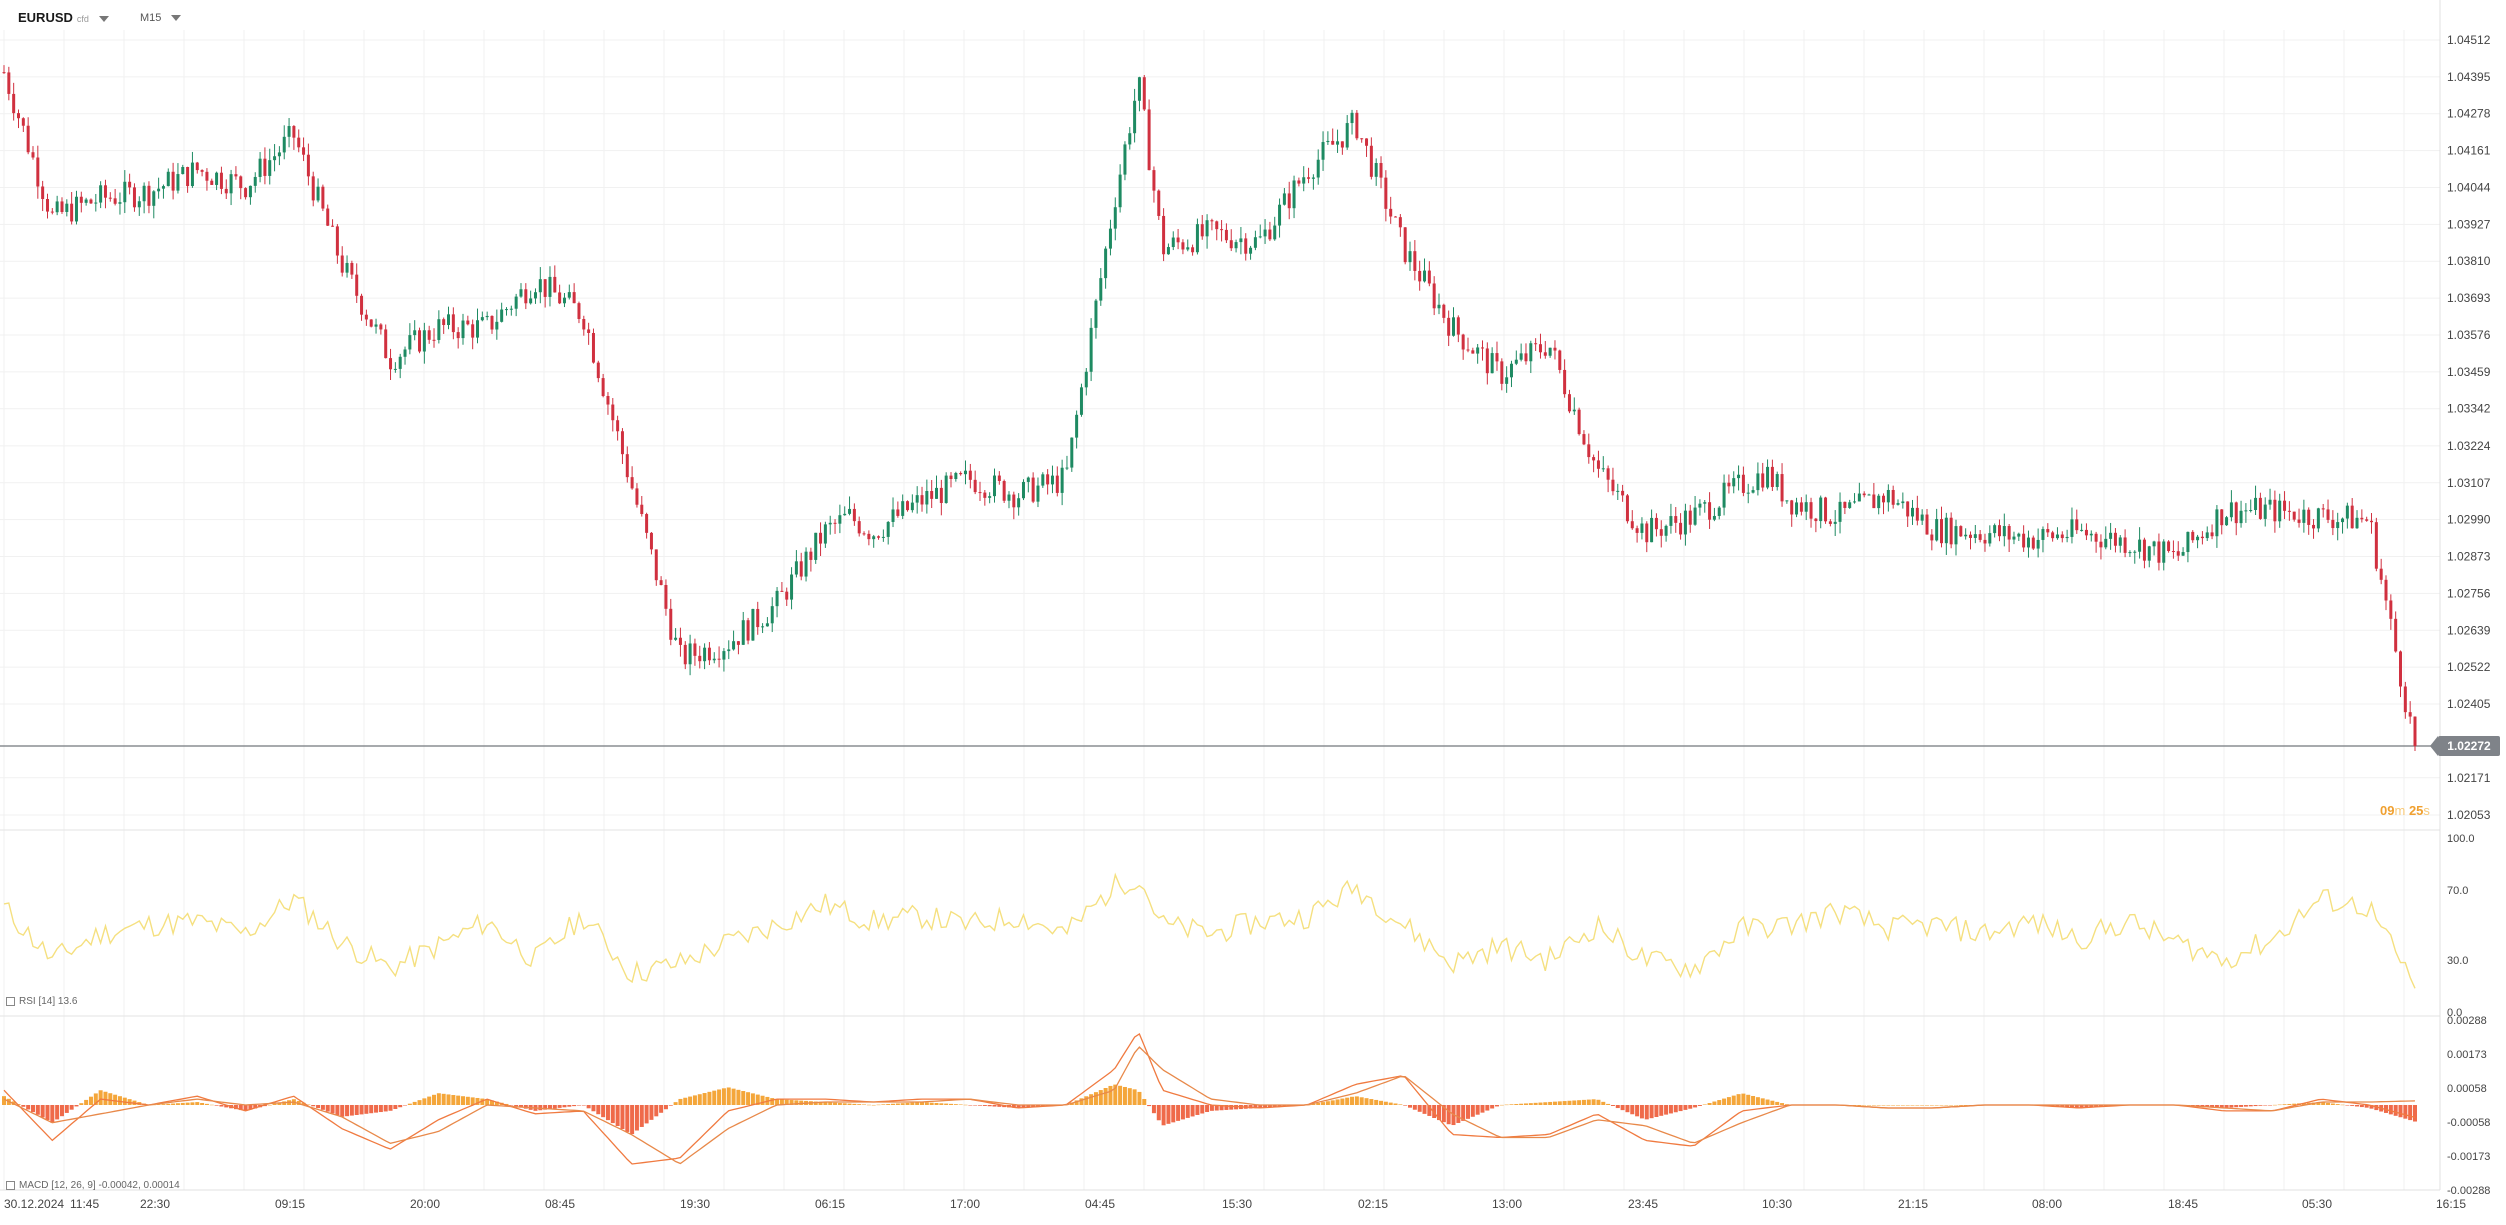 This screenshot has height=1225, width=2506. What do you see at coordinates (93, 1185) in the screenshot?
I see `macd-legend: MACD [12, 26, 9] -0.00042, 0.00014` at bounding box center [93, 1185].